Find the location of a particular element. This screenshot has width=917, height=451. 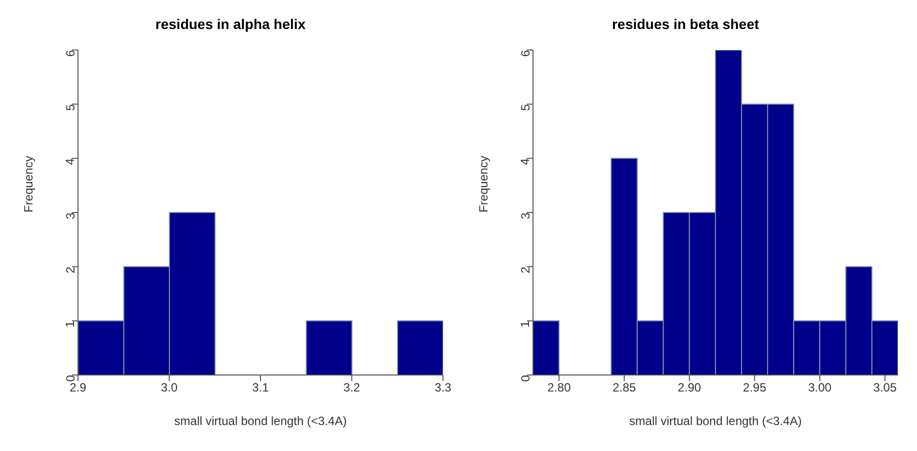

x-tick-label: 2.9 is located at coordinates (78, 387).